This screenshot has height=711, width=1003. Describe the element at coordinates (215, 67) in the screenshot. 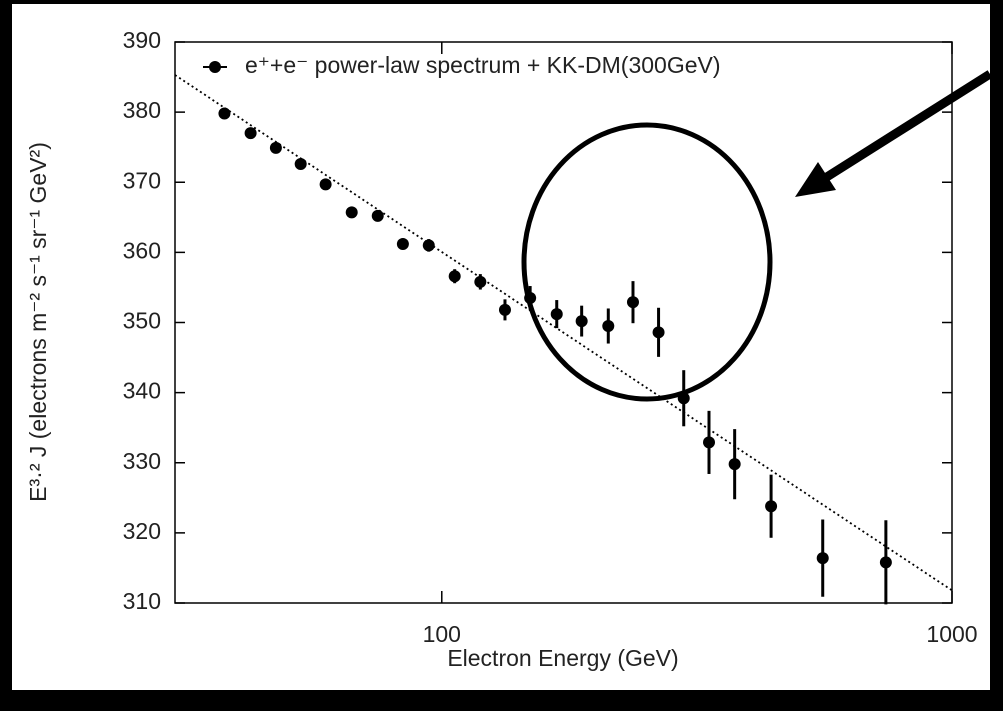

I see `legend-marker` at that location.